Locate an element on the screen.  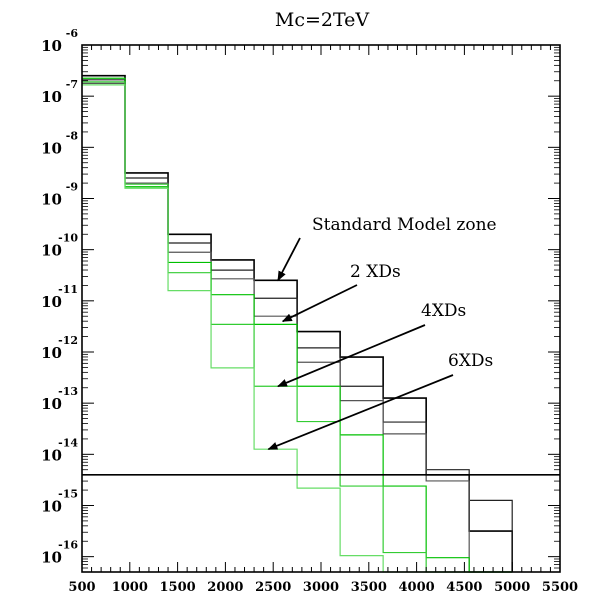
x-tick-label: 1500 is located at coordinates (178, 587).